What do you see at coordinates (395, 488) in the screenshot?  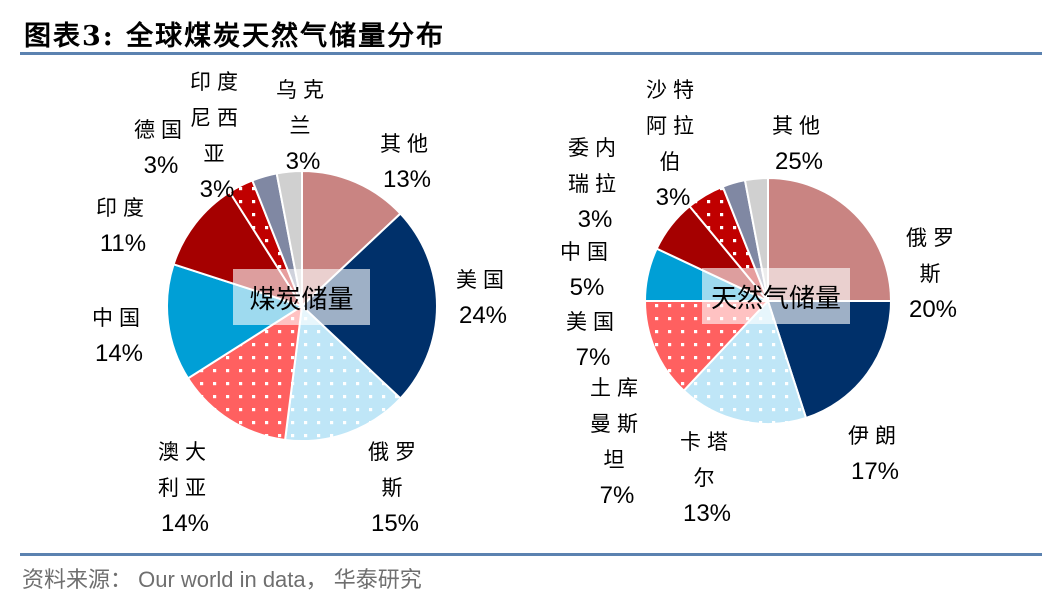 I see `coal-label-russia: 俄罗 斯 15%` at bounding box center [395, 488].